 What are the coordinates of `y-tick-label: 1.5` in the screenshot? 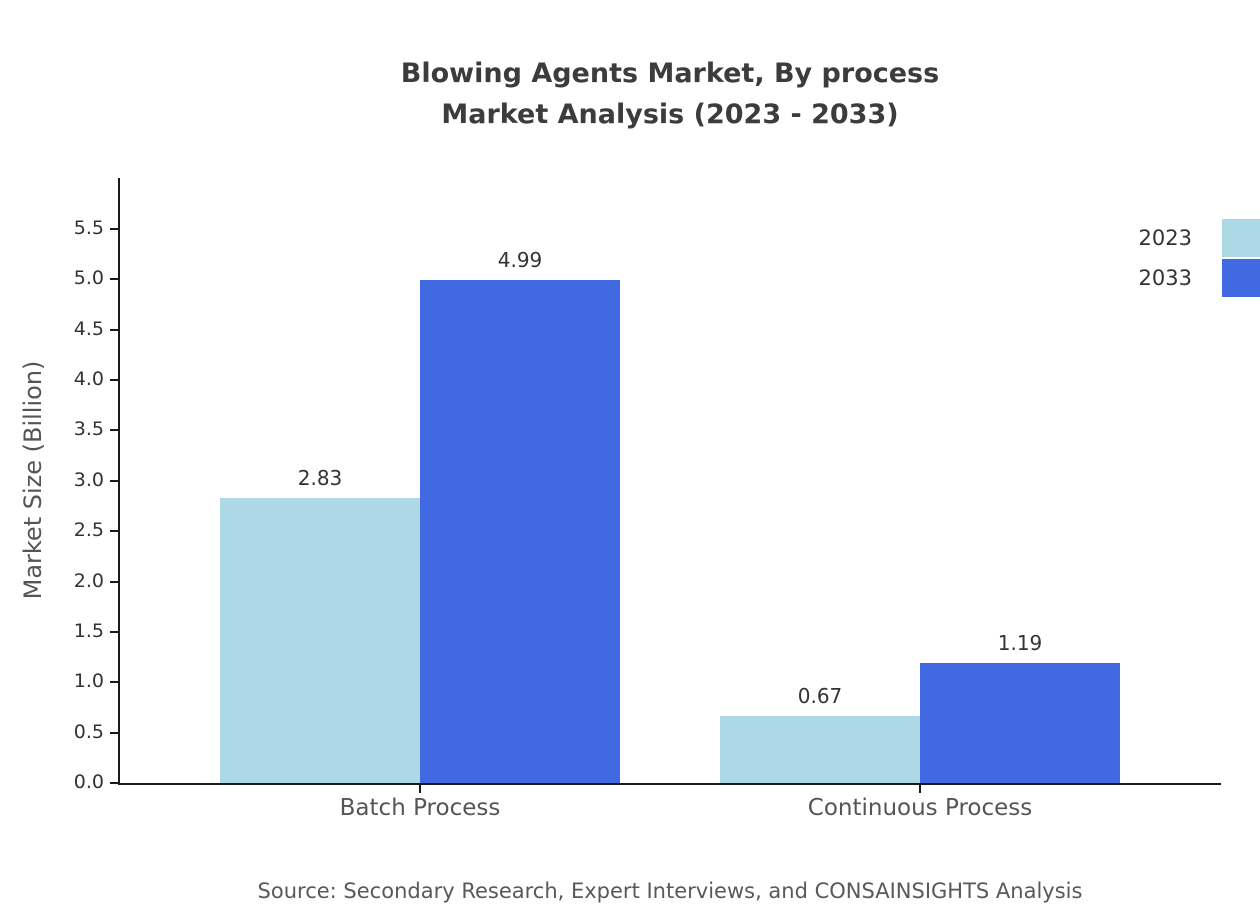 It's located at (88, 630).